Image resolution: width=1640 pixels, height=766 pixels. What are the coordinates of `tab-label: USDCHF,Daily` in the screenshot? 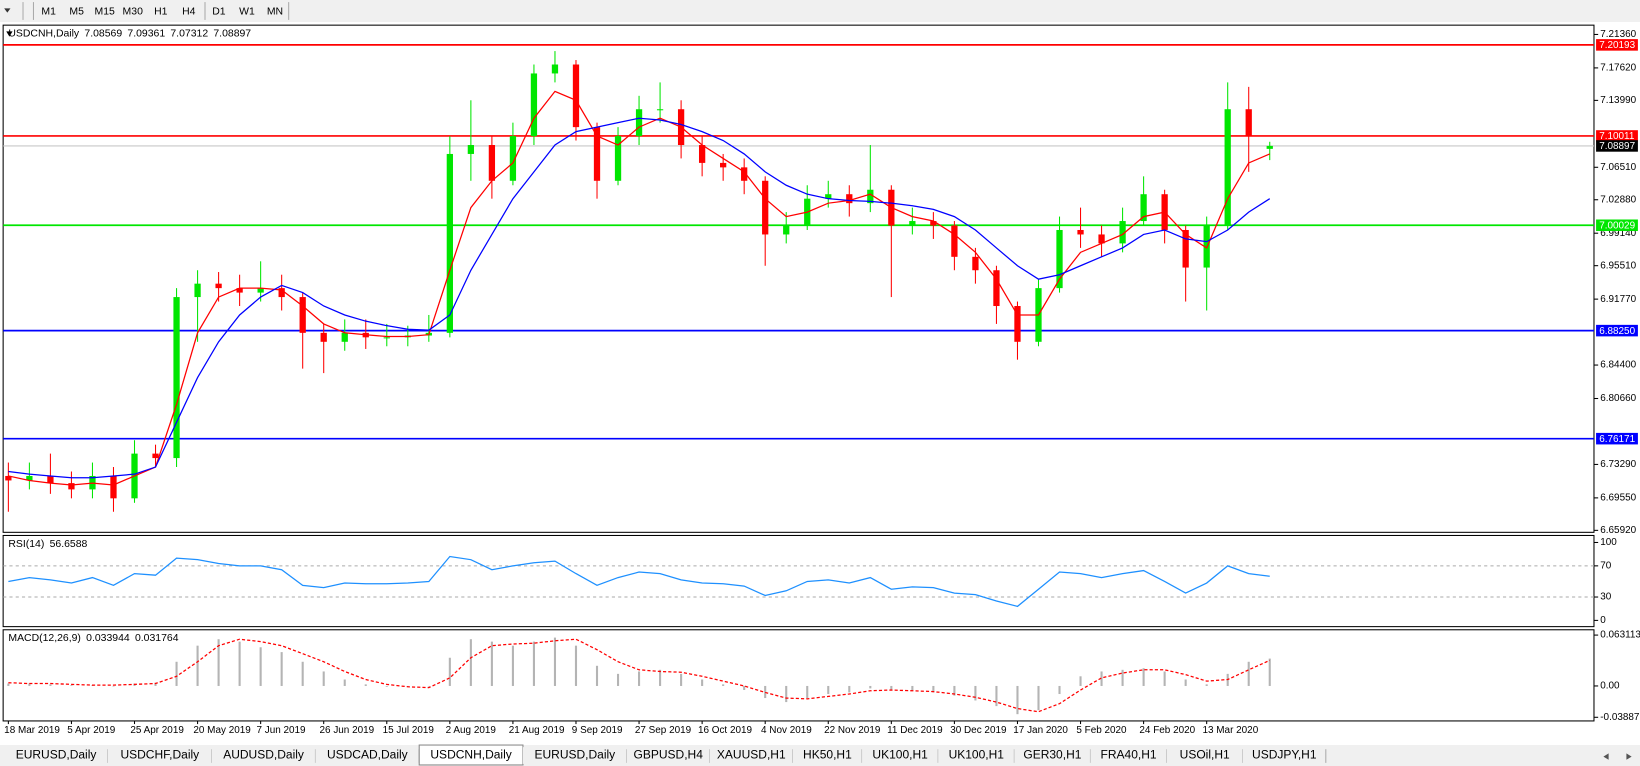 It's located at (159, 755).